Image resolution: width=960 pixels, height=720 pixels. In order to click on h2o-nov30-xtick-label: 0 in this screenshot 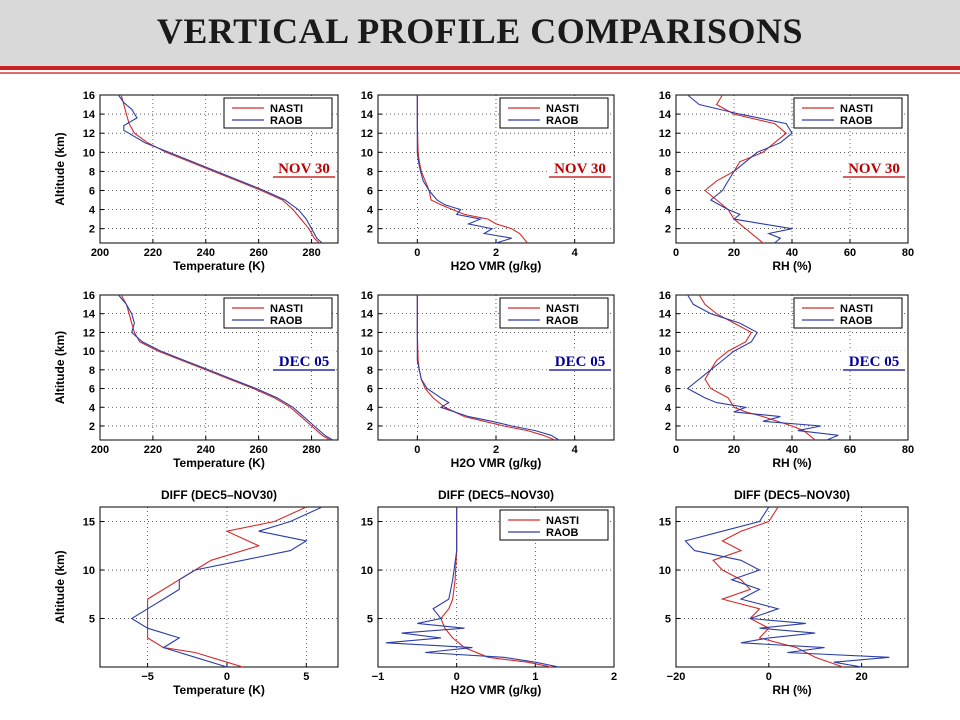, I will do `click(417, 253)`.